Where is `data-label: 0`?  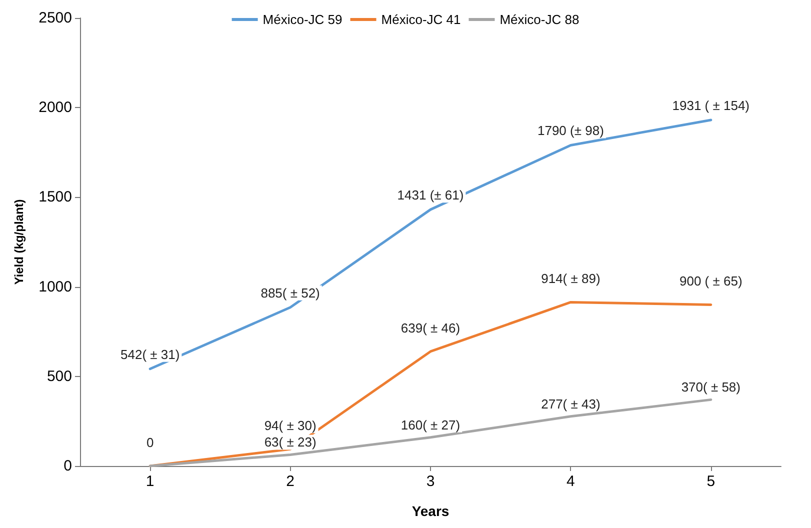
data-label: 0 is located at coordinates (150, 442).